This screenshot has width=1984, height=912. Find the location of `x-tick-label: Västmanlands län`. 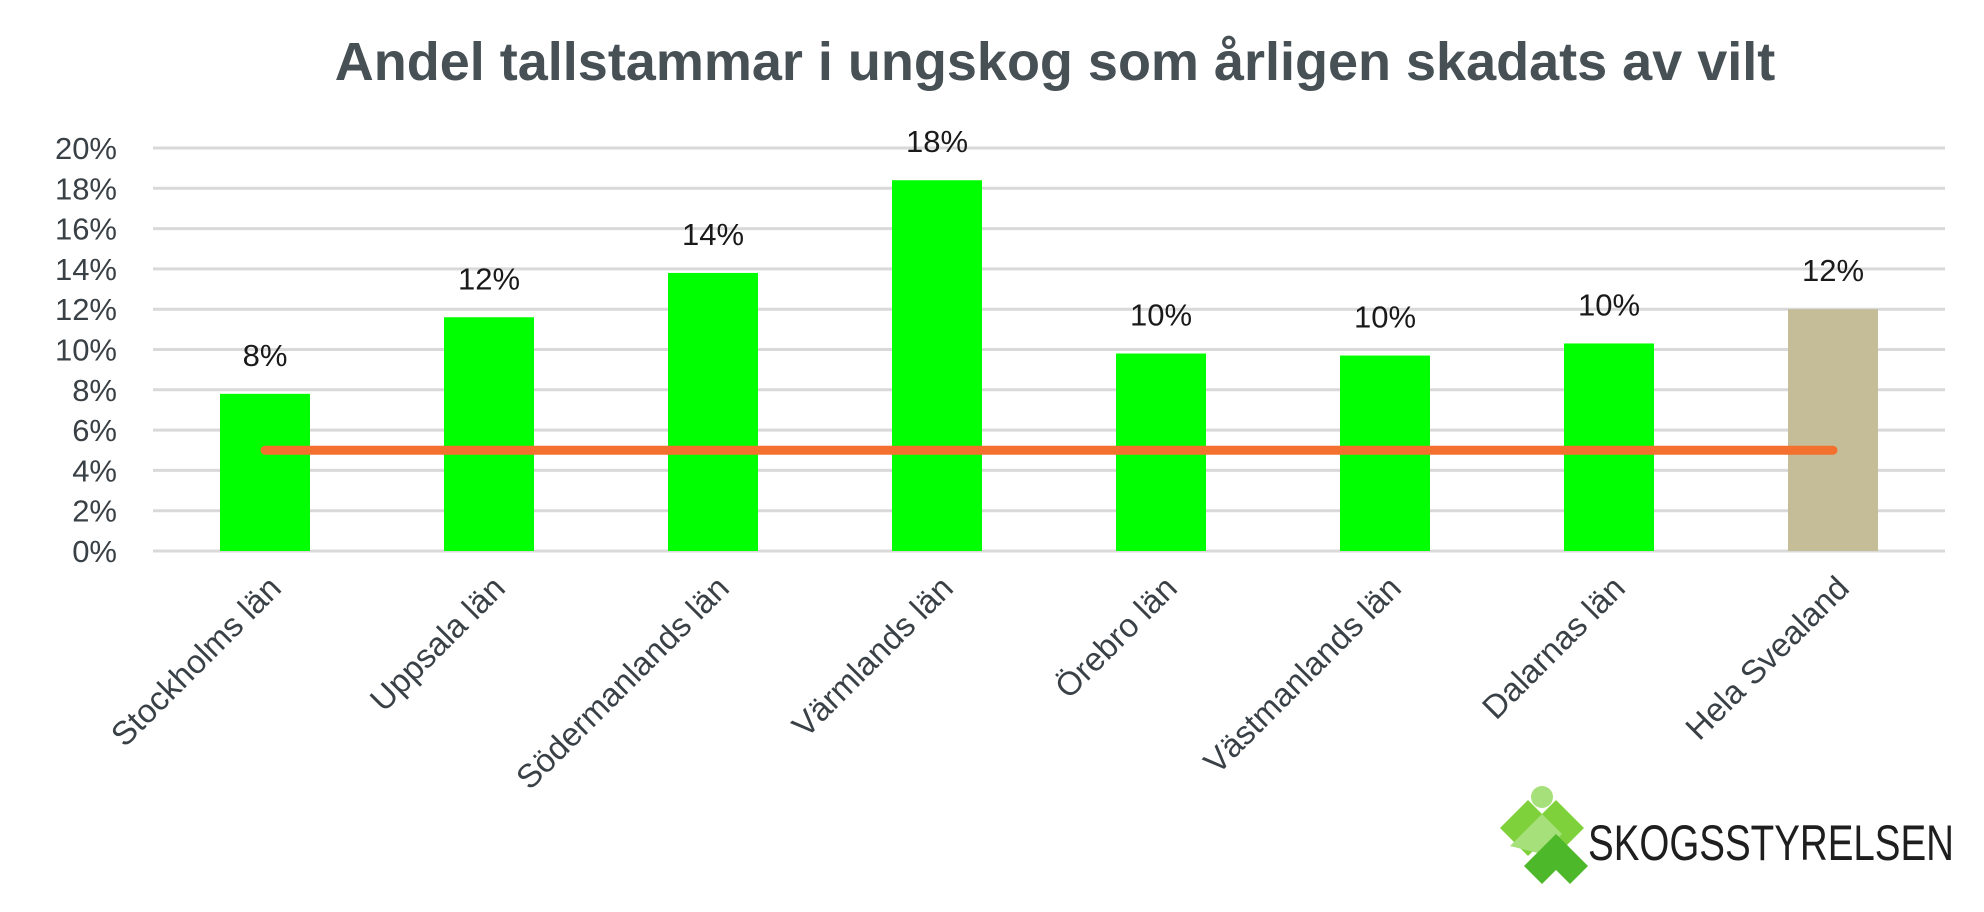

x-tick-label: Västmanlands län is located at coordinates (1302, 675).